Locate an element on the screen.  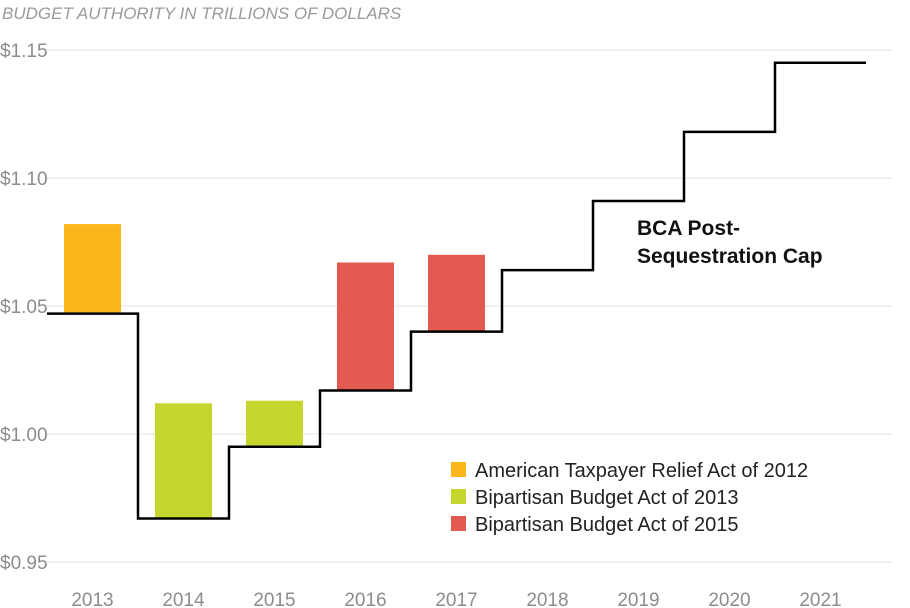
legend-label: American Taxpayer Relief Act of 2012 is located at coordinates (641, 471).